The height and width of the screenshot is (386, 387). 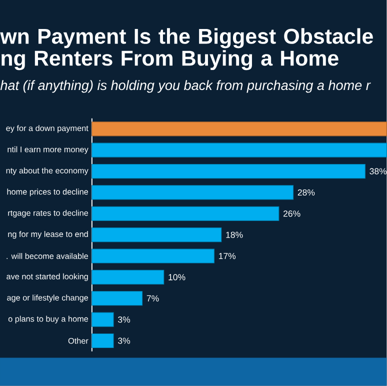 What do you see at coordinates (152, 298) in the screenshot?
I see `data-label: 7%` at bounding box center [152, 298].